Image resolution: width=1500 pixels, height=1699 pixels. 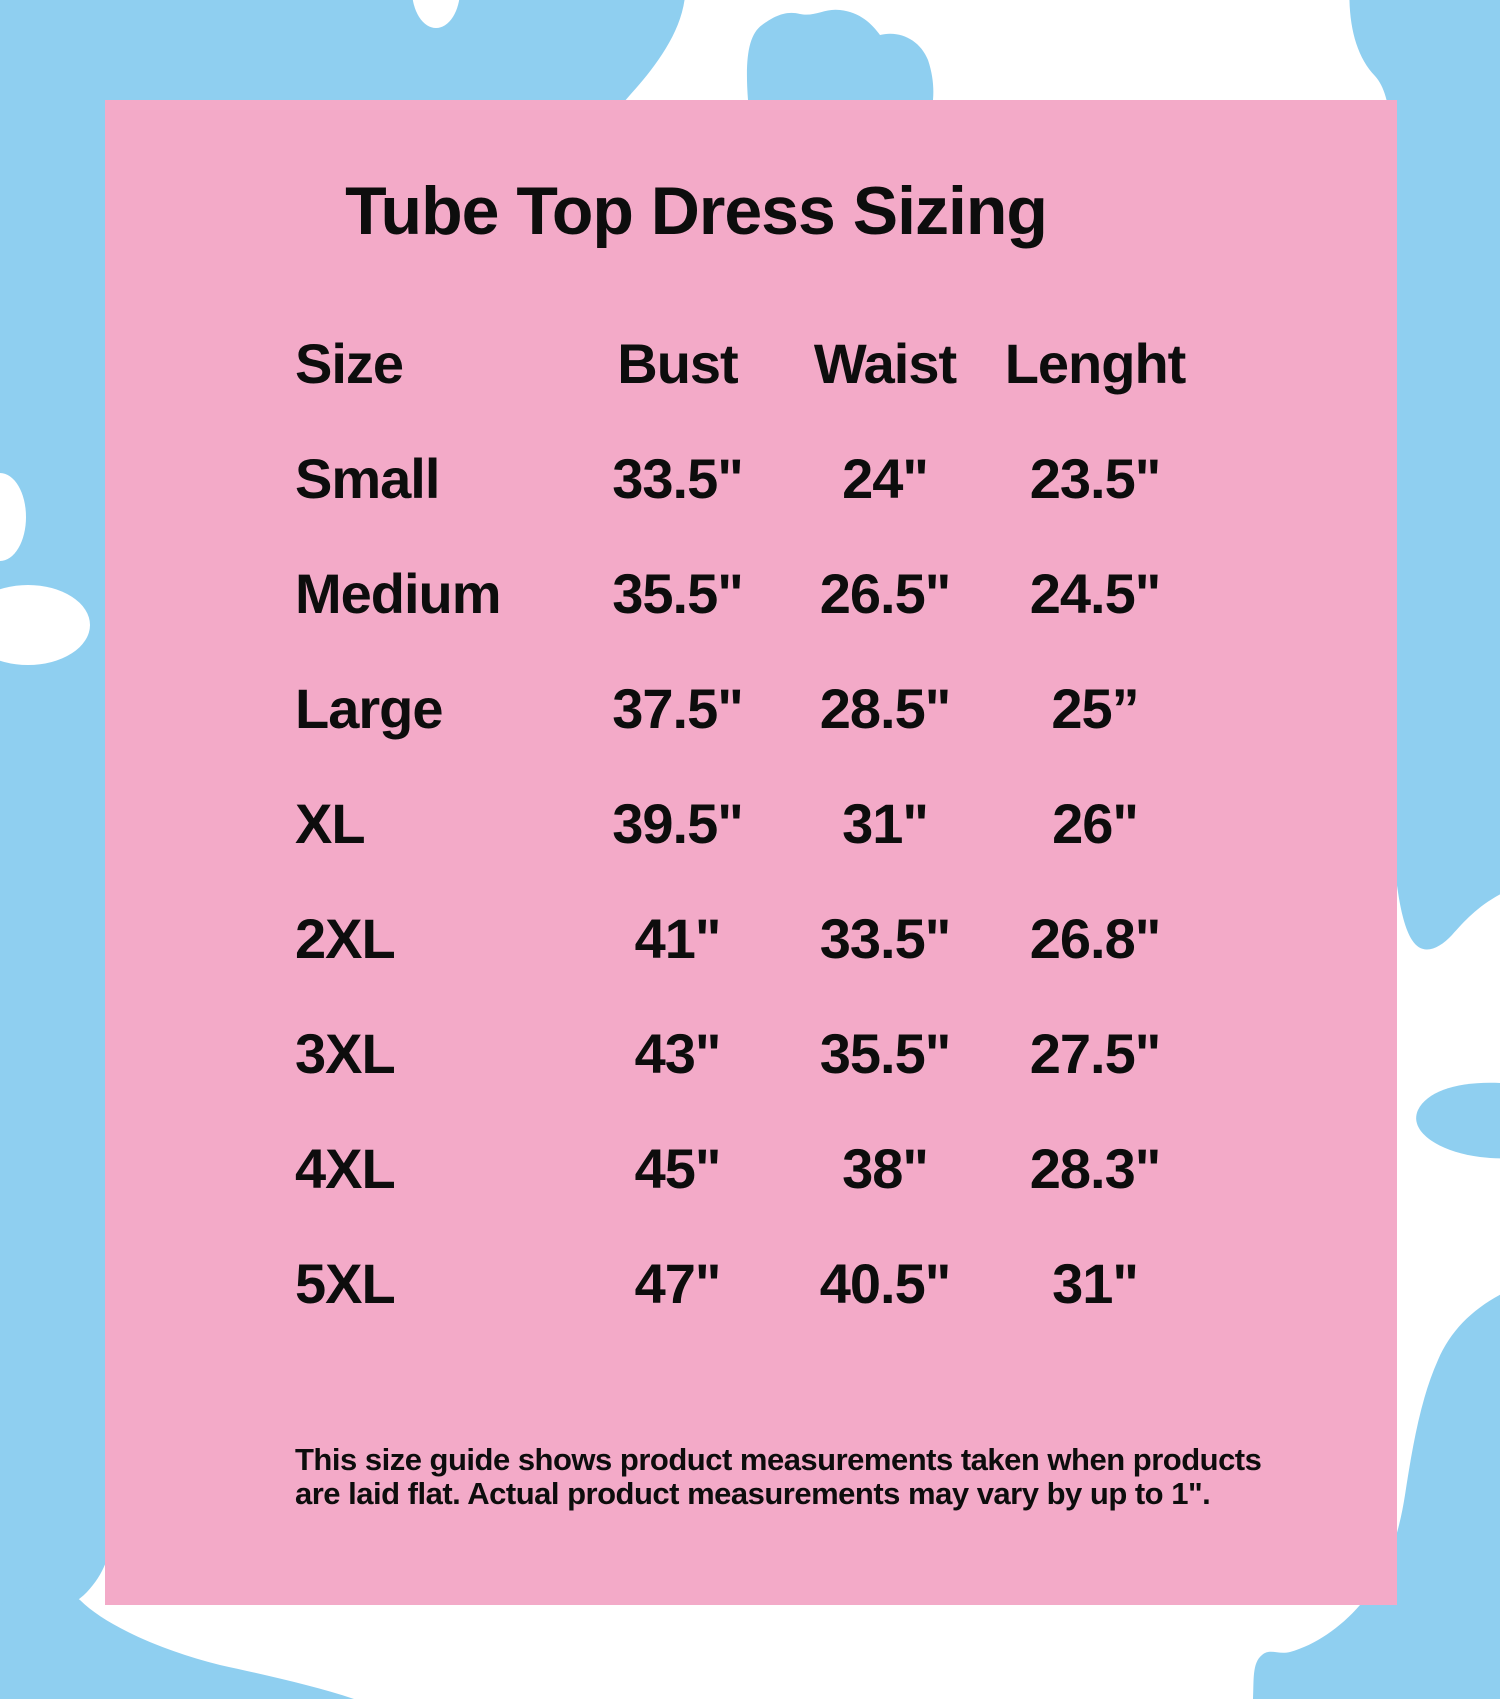 I want to click on bust-value: 41", so click(x=678, y=938).